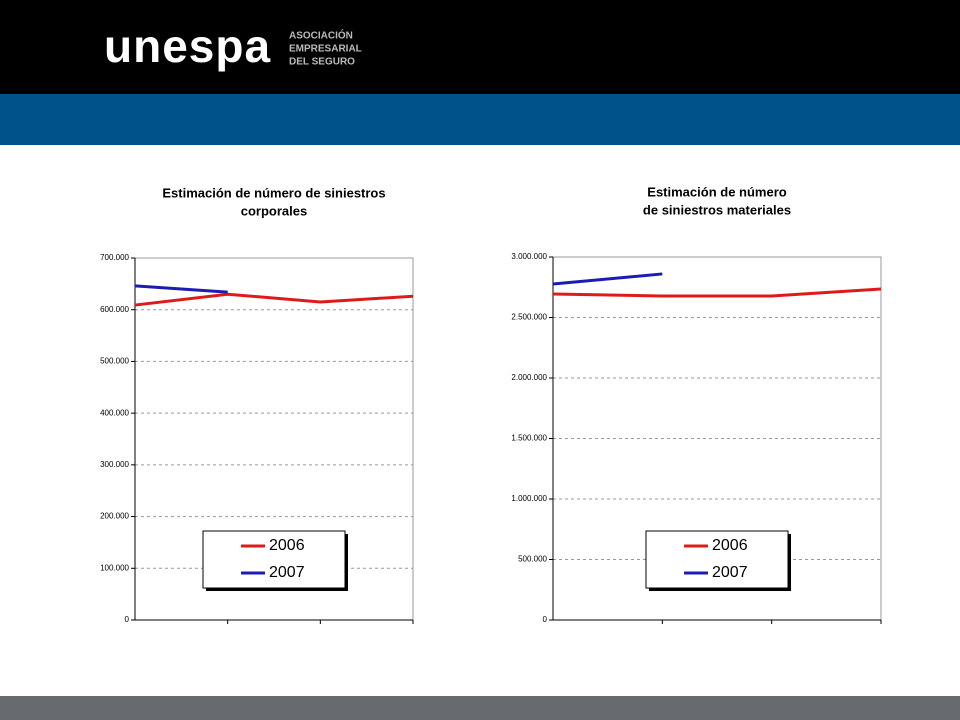 The image size is (960, 720). What do you see at coordinates (273, 192) in the screenshot?
I see `chart-title: Estimación de número de siniestros` at bounding box center [273, 192].